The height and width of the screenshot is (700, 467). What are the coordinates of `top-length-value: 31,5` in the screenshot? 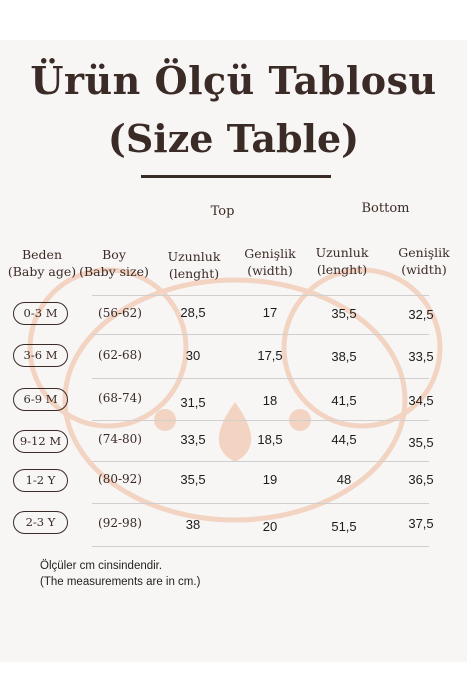 It's located at (193, 402).